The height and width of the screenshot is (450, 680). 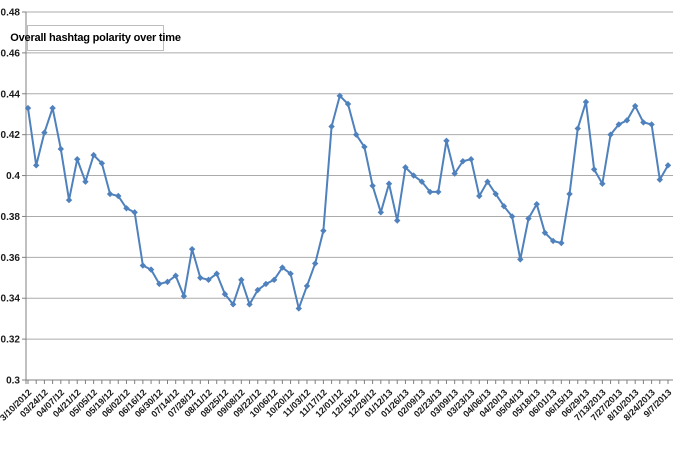 What do you see at coordinates (11, 217) in the screenshot?
I see `y-axis-label: 0.38` at bounding box center [11, 217].